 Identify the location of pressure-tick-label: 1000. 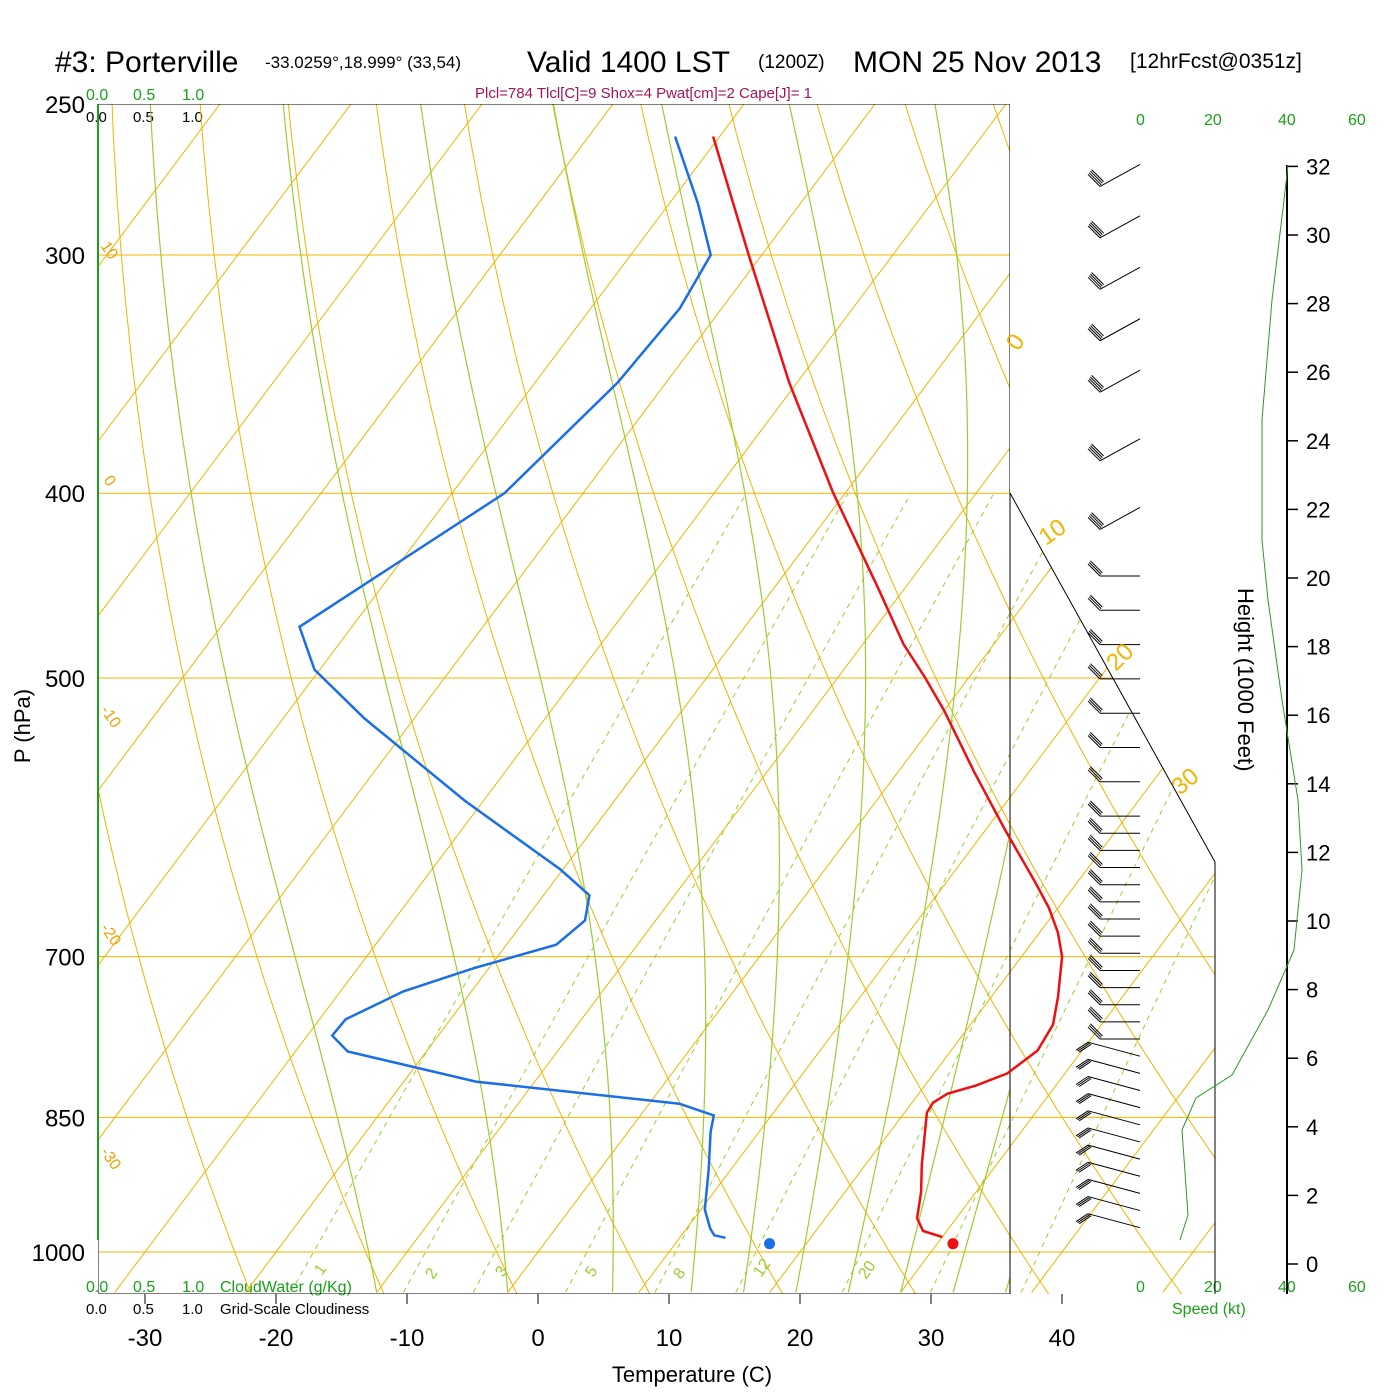
(58, 1253).